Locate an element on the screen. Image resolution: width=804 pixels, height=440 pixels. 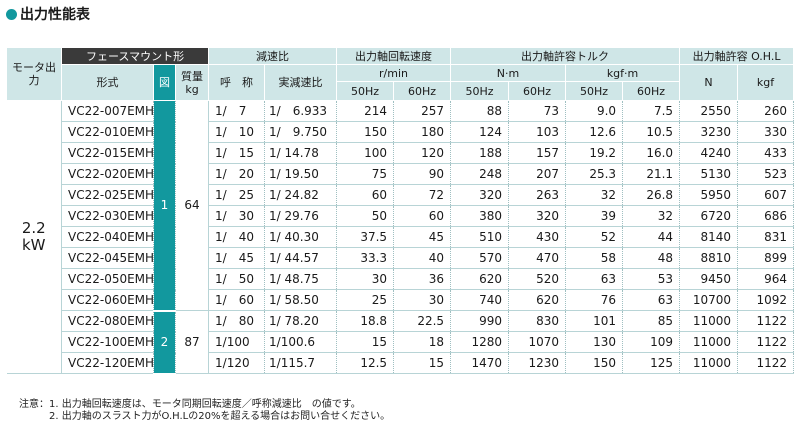
header-output-speed: 出力軸回転速度 is located at coordinates (394, 56).